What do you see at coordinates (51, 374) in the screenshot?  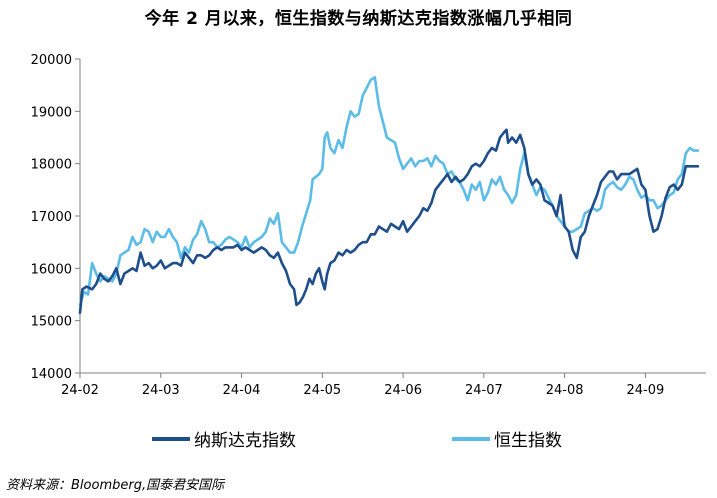 I see `y-tick-label: 14000` at bounding box center [51, 374].